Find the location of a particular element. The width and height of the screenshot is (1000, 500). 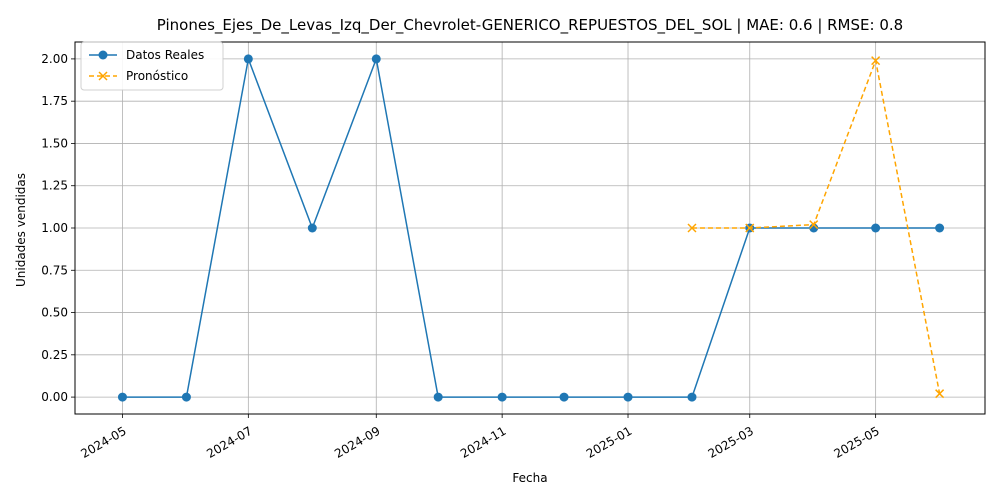

y-tick-label: 1.50 is located at coordinates (54, 143).